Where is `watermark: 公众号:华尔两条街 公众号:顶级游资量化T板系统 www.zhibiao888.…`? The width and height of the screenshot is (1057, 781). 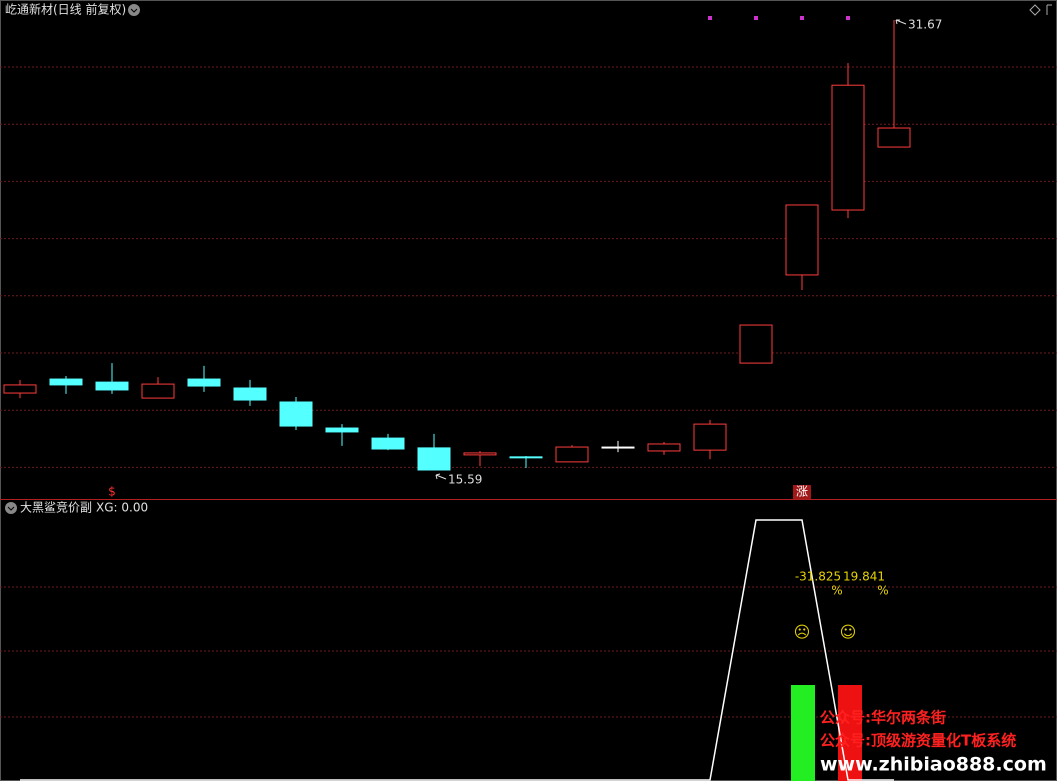
watermark: 公众号:华尔两条街 公众号:顶级游资量化T板系统 www.zhibiao888.… is located at coordinates (933, 742).